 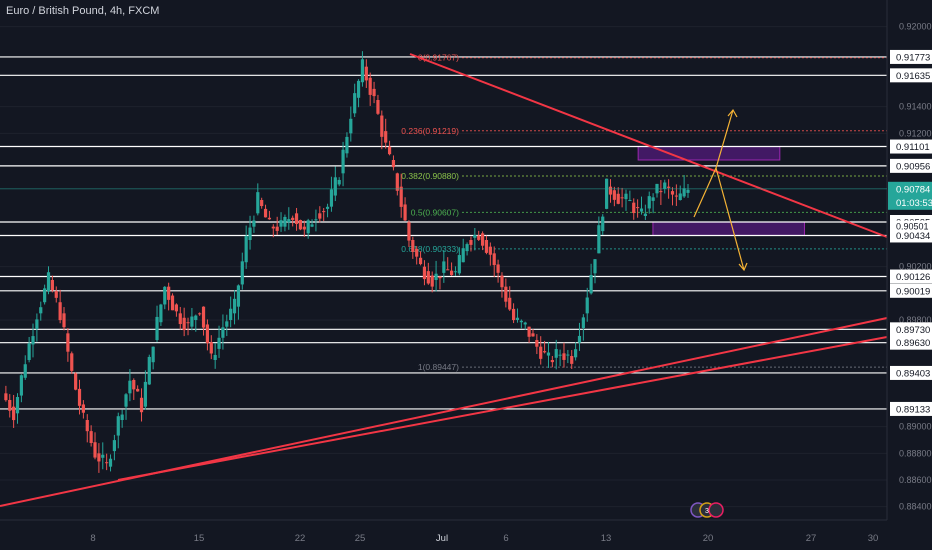 What do you see at coordinates (360, 538) in the screenshot?
I see `time-tick-label: 25` at bounding box center [360, 538].